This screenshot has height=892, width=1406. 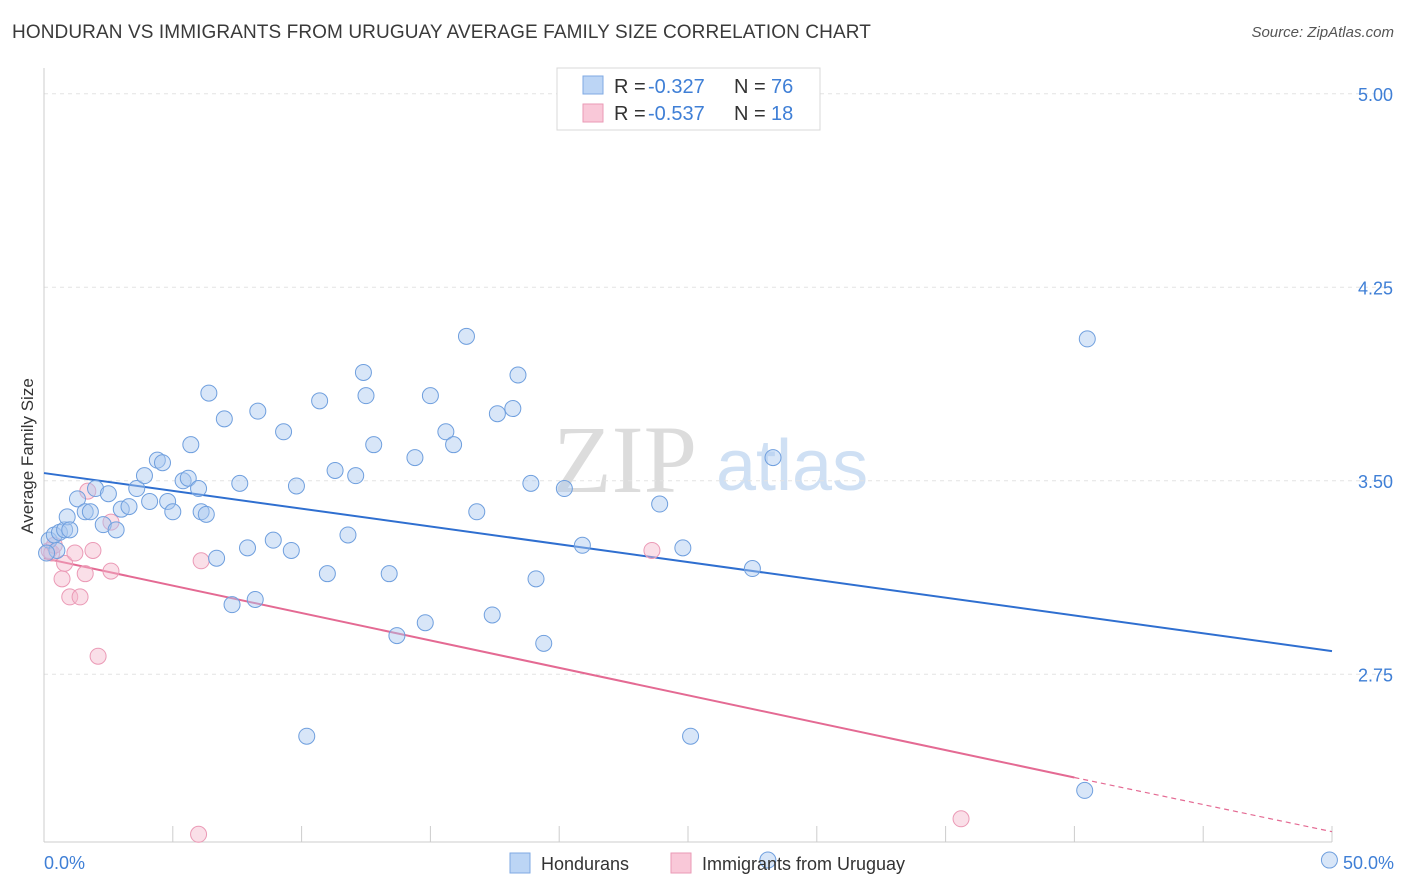 I want to click on watermark-atlas: atlas, so click(x=792, y=466).